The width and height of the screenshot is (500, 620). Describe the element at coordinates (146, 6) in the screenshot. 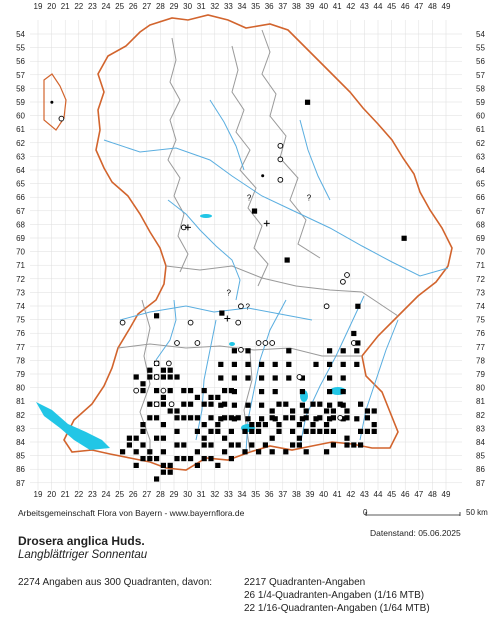

I see `x-tick-label: 27` at that location.